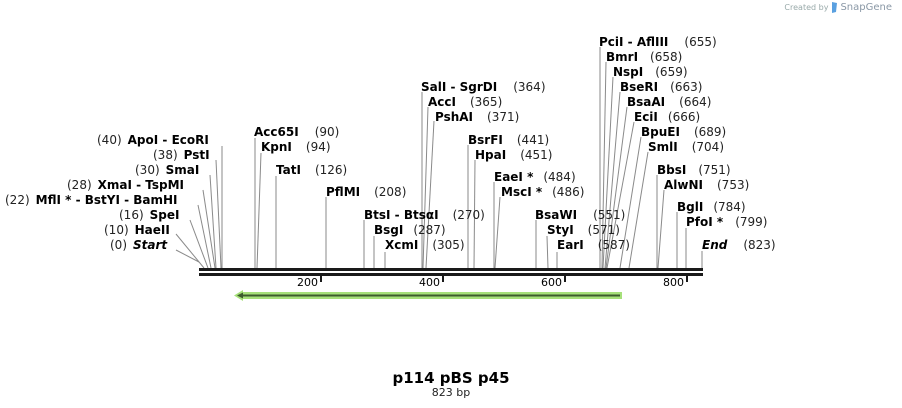 This screenshot has width=902, height=408. What do you see at coordinates (658, 42) in the screenshot?
I see `site-pcii-afliii: PciI - AflIII (655)` at bounding box center [658, 42].